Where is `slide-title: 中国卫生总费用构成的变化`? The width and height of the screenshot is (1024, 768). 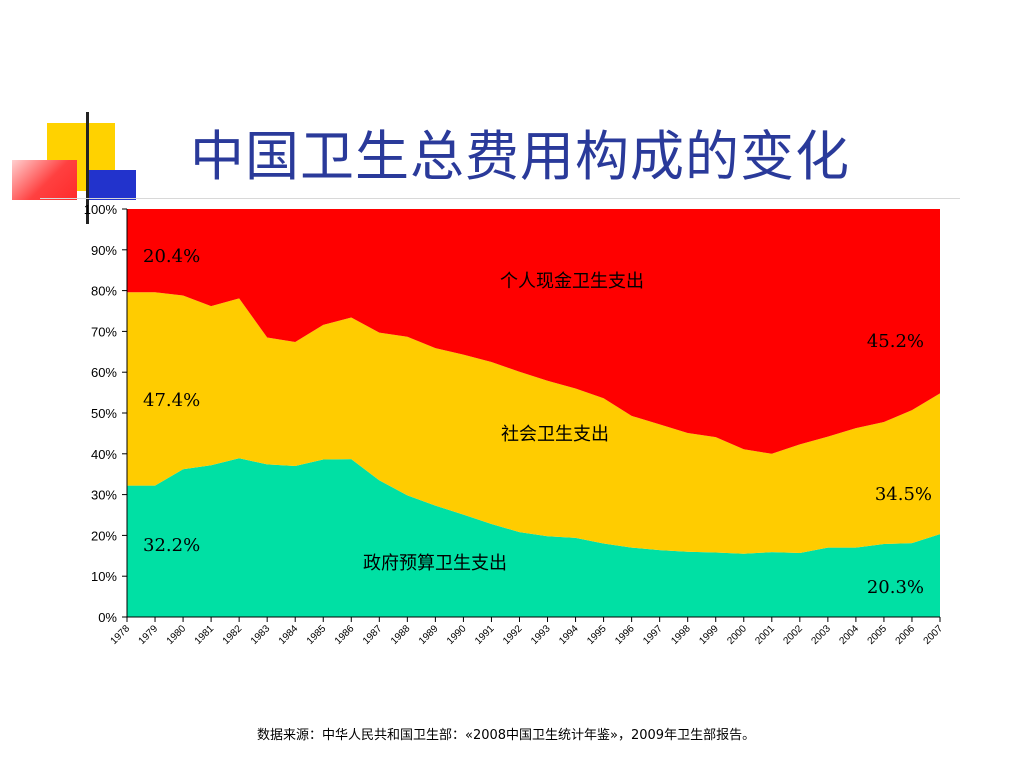
slide-title: 中国卫生总费用构成的变化 is located at coordinates (520, 156).